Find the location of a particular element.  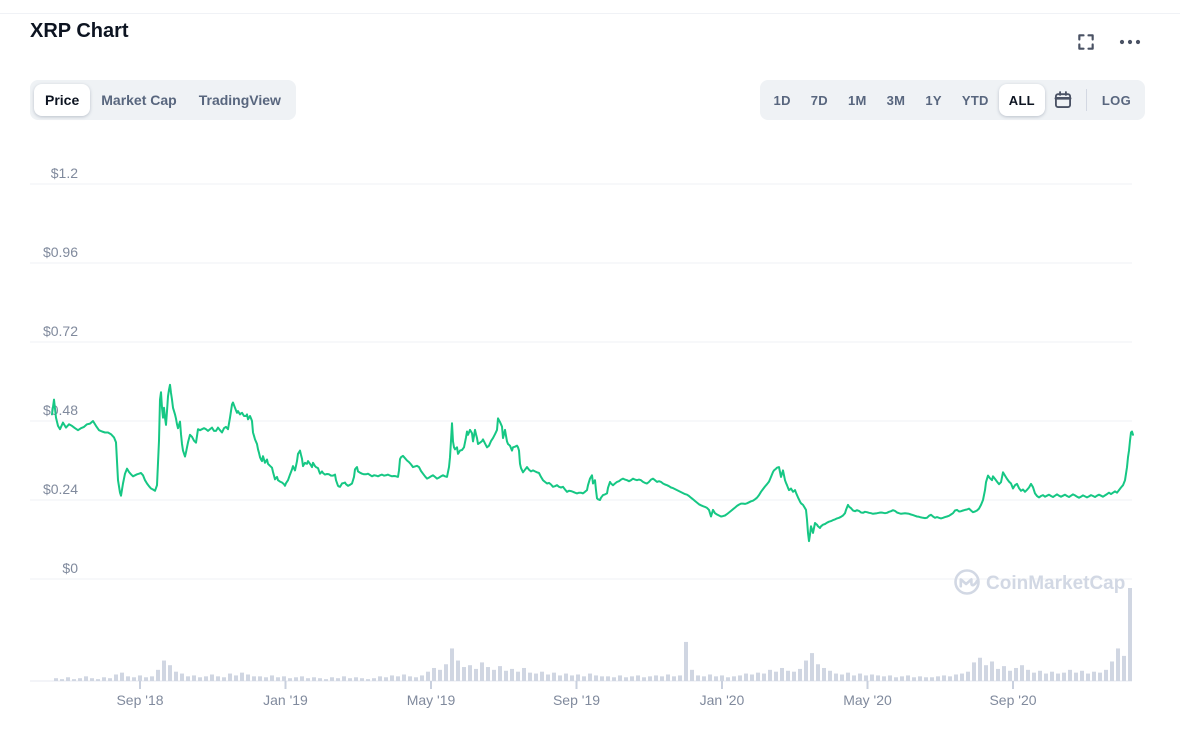

volume-bars is located at coordinates (593, 634).